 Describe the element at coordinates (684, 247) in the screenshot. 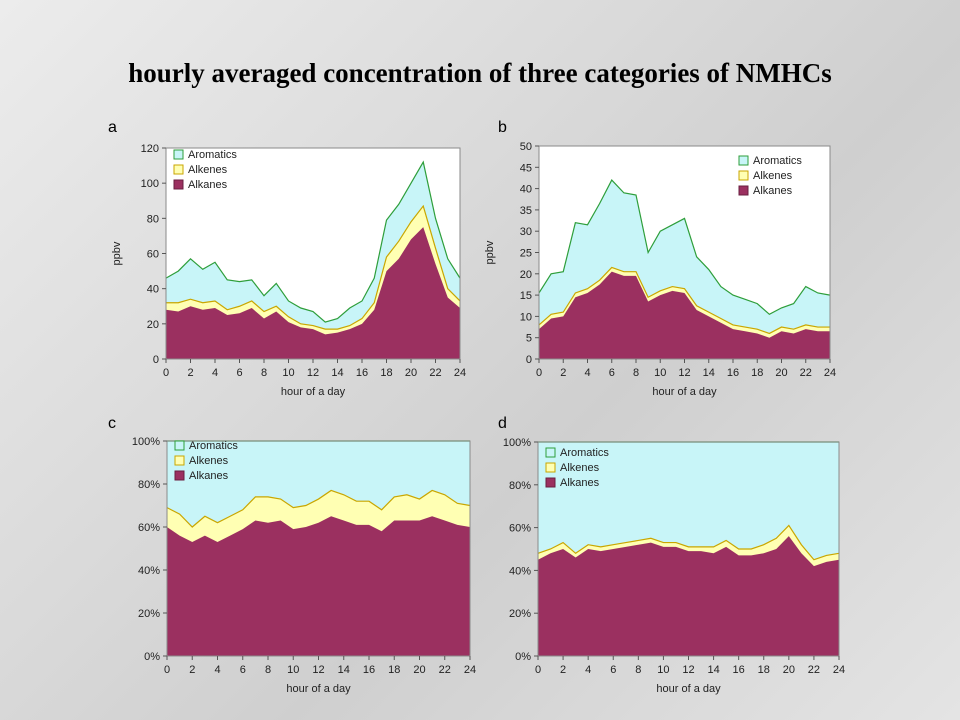

I see `line-aromatics` at that location.